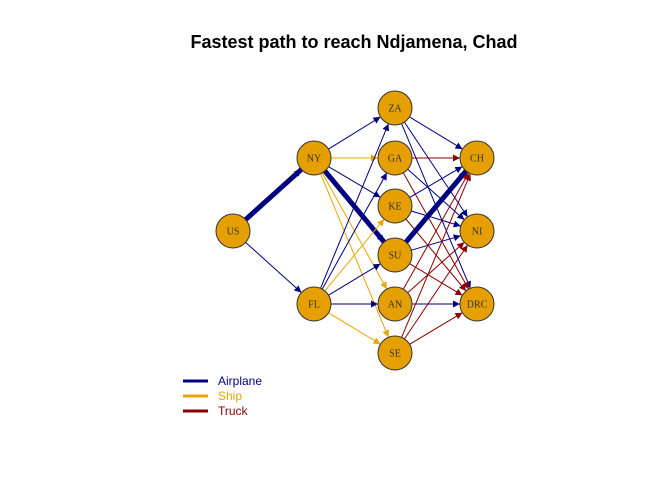 This screenshot has height=480, width=672. I want to click on edge-fl-za, so click(355, 206).